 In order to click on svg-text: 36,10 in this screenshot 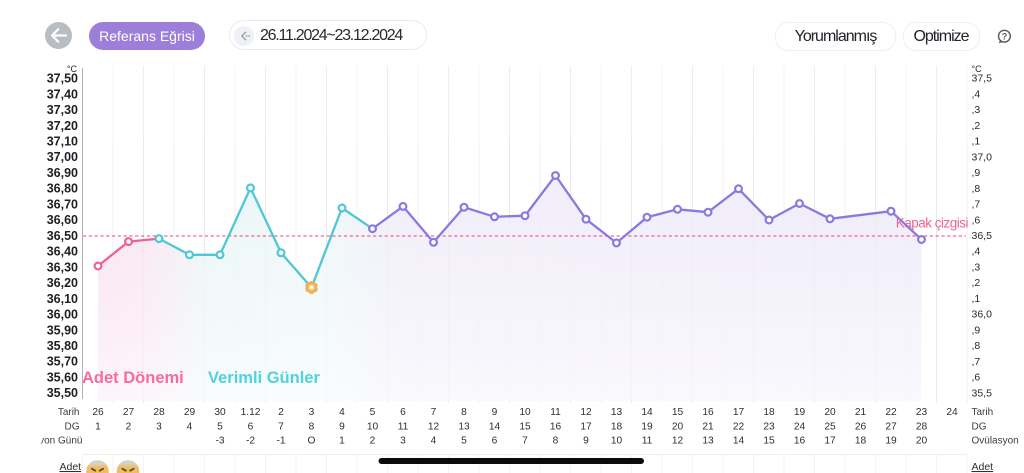, I will do `click(62, 299)`.